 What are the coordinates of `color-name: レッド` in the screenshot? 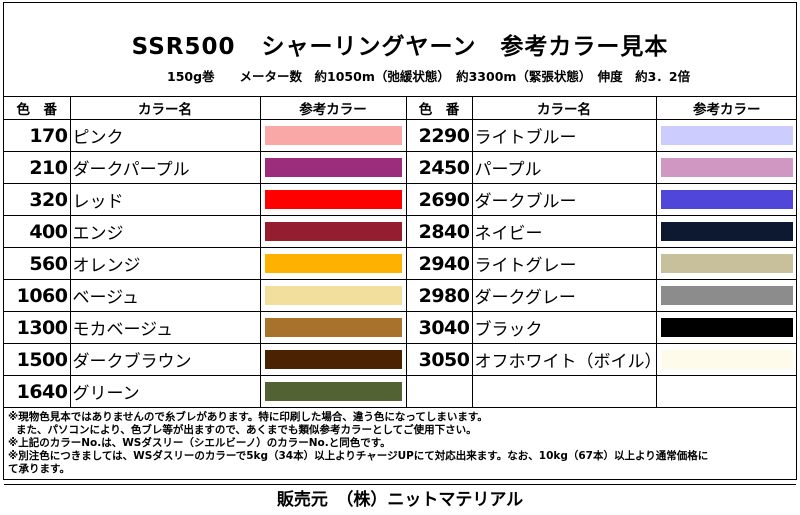 It's located at (165, 199).